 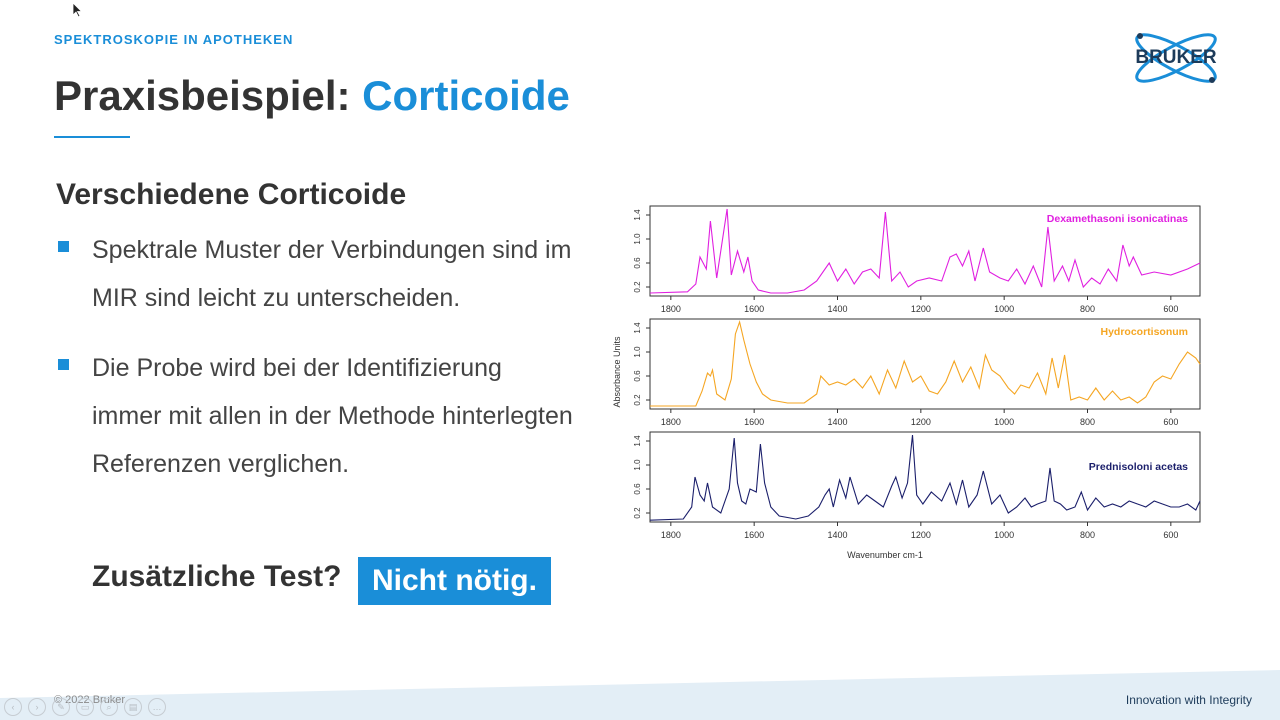 I want to click on prev-icon: ‹, so click(x=13, y=707).